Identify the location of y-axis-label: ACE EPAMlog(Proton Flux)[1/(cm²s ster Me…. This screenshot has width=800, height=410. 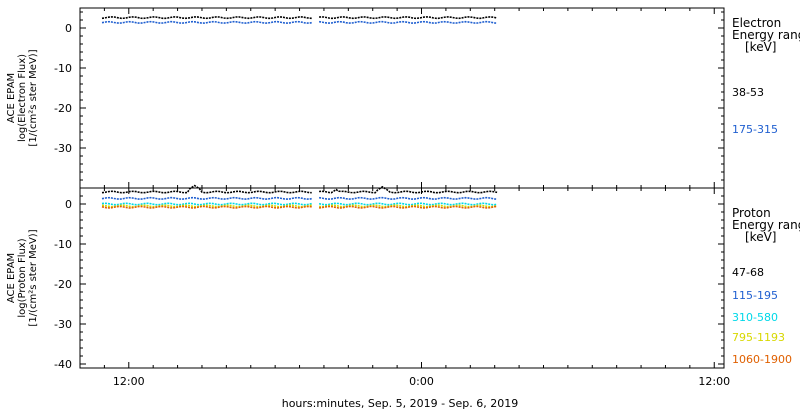
(22, 277).